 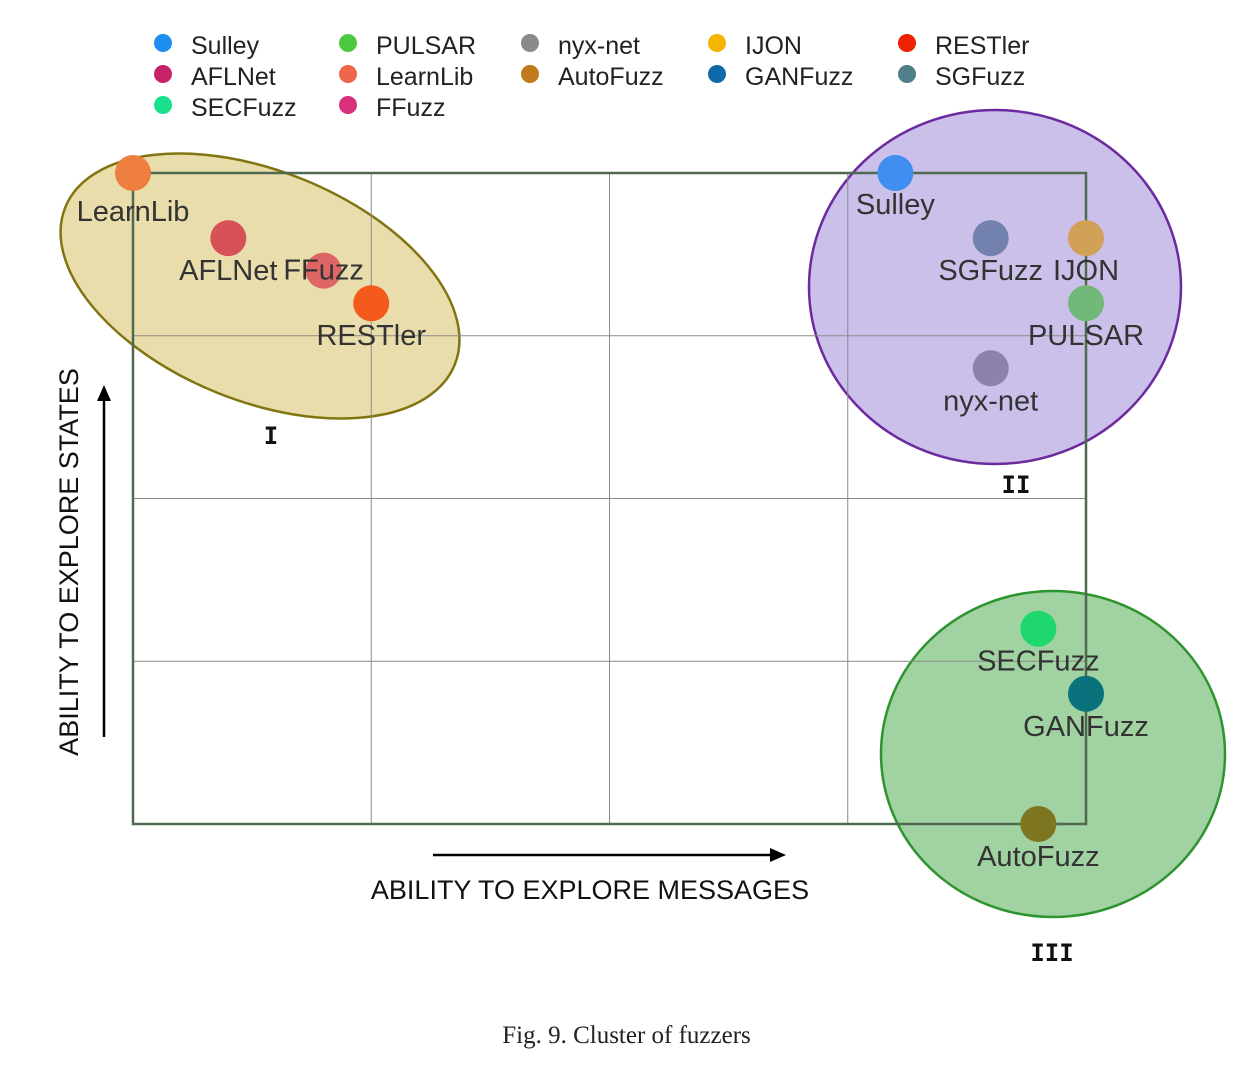 I want to click on legend-marker-sgfuzz, so click(x=907, y=74).